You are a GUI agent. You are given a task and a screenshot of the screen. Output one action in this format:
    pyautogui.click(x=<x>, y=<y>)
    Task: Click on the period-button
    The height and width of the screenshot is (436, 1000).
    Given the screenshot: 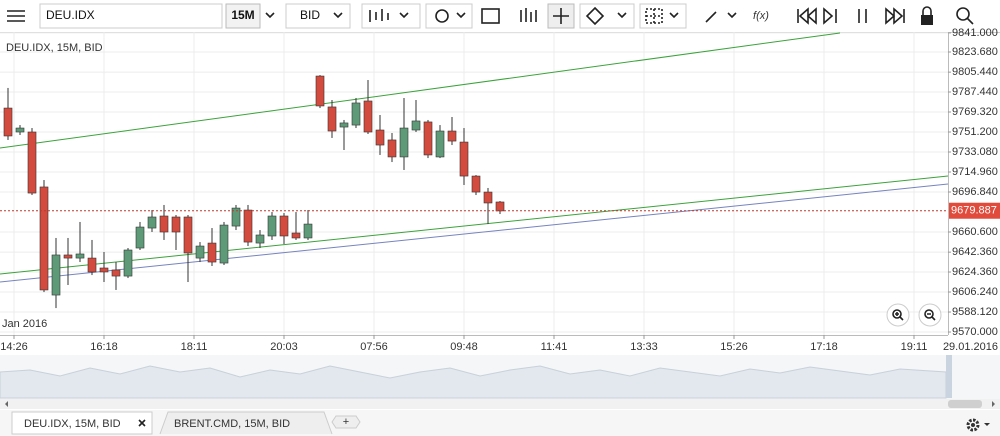 What is the action you would take?
    pyautogui.click(x=243, y=16)
    